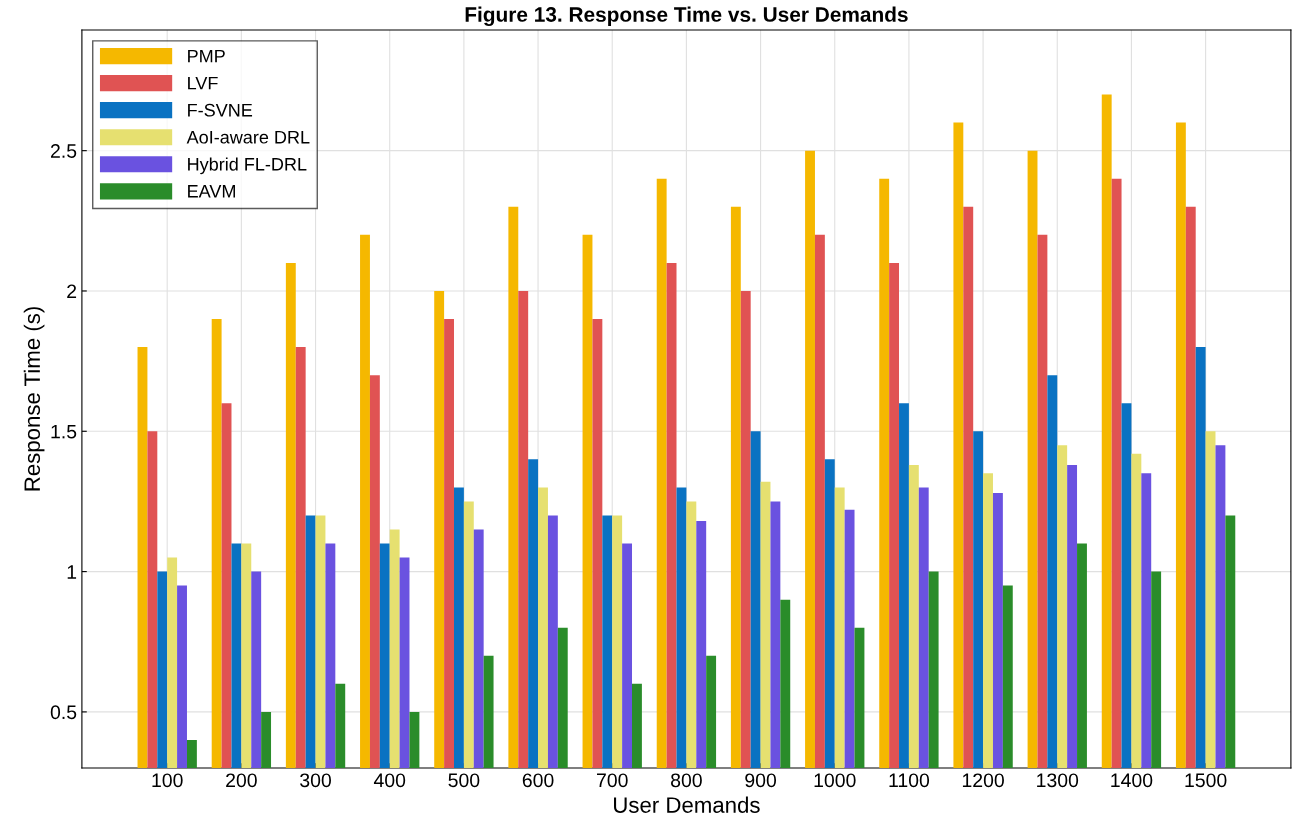  What do you see at coordinates (835, 780) in the screenshot?
I see `x-tick-label: 1000` at bounding box center [835, 780].